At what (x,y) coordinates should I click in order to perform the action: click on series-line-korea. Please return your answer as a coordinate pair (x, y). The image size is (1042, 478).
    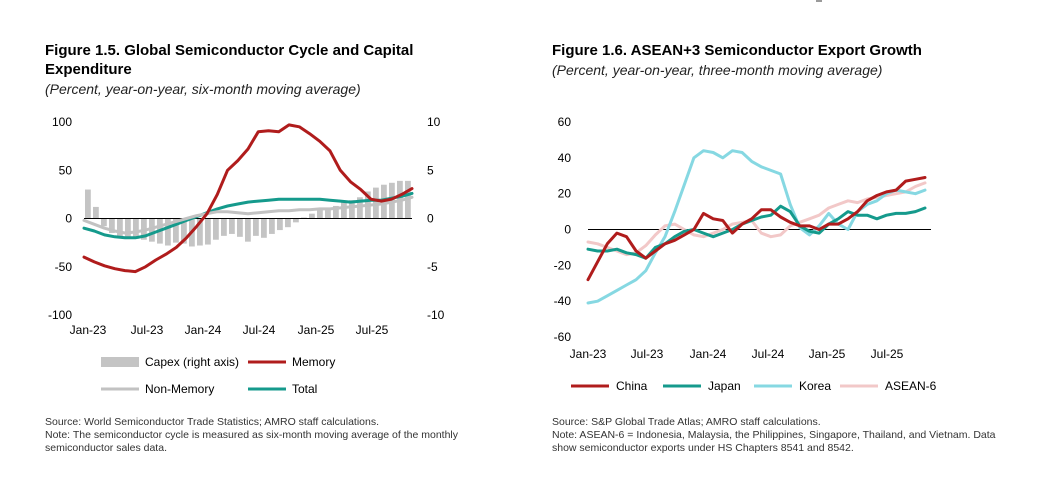
    Looking at the image, I should click on (756, 227).